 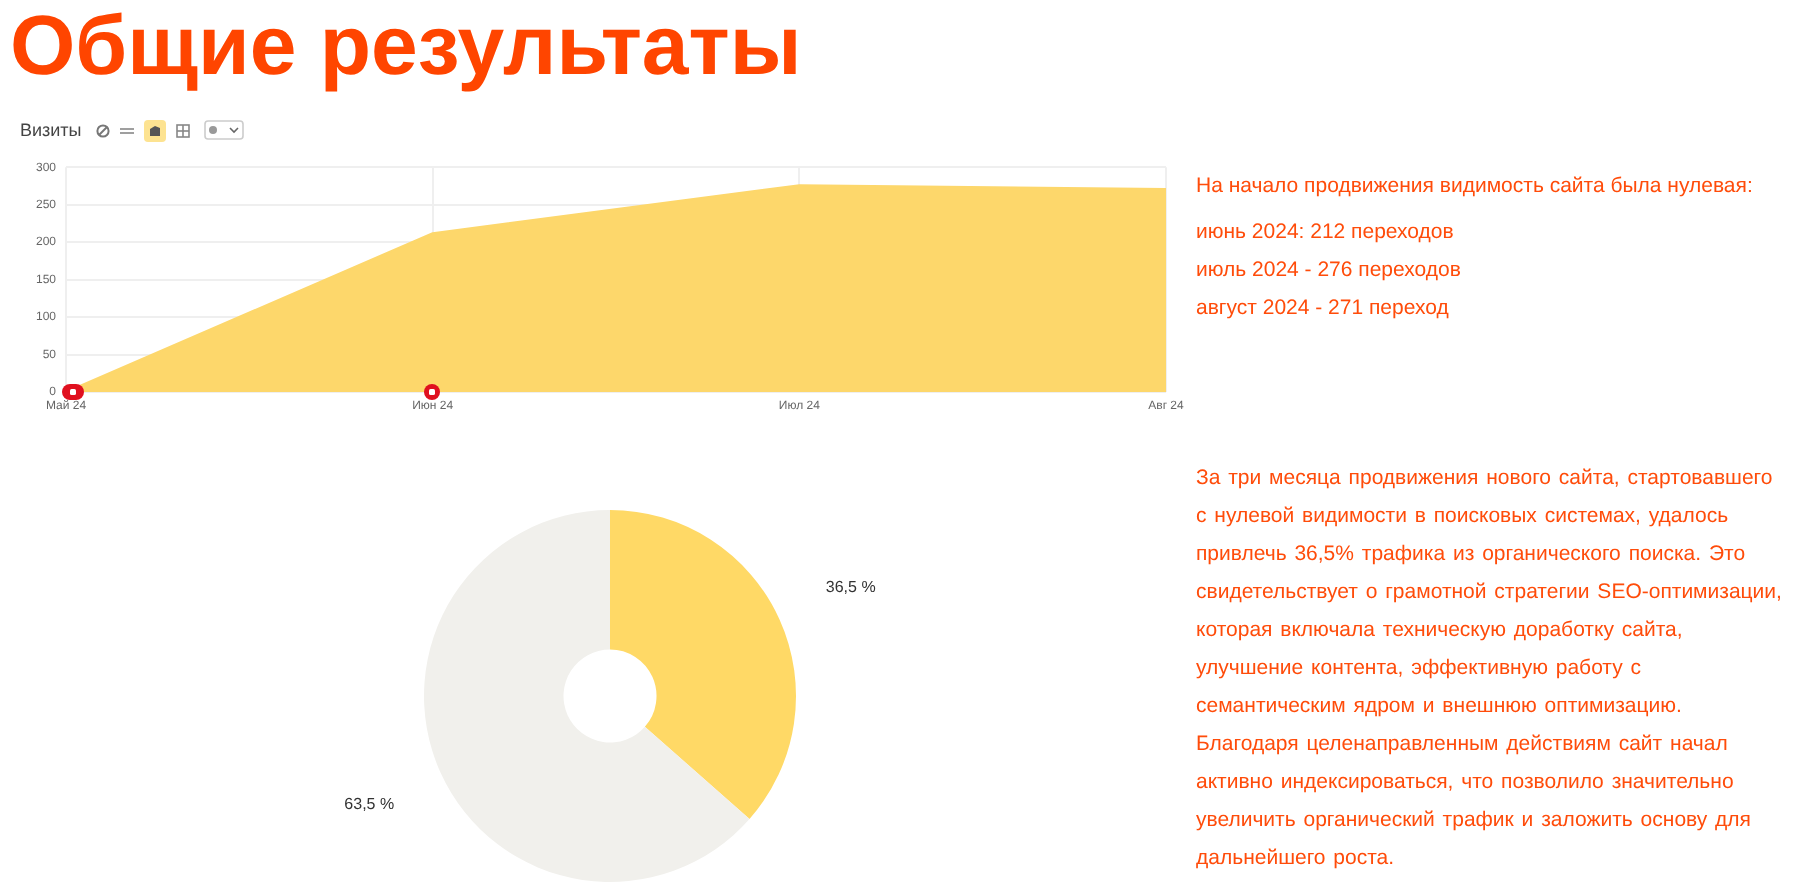 I want to click on data-label: 36,5 %, so click(x=850, y=586).